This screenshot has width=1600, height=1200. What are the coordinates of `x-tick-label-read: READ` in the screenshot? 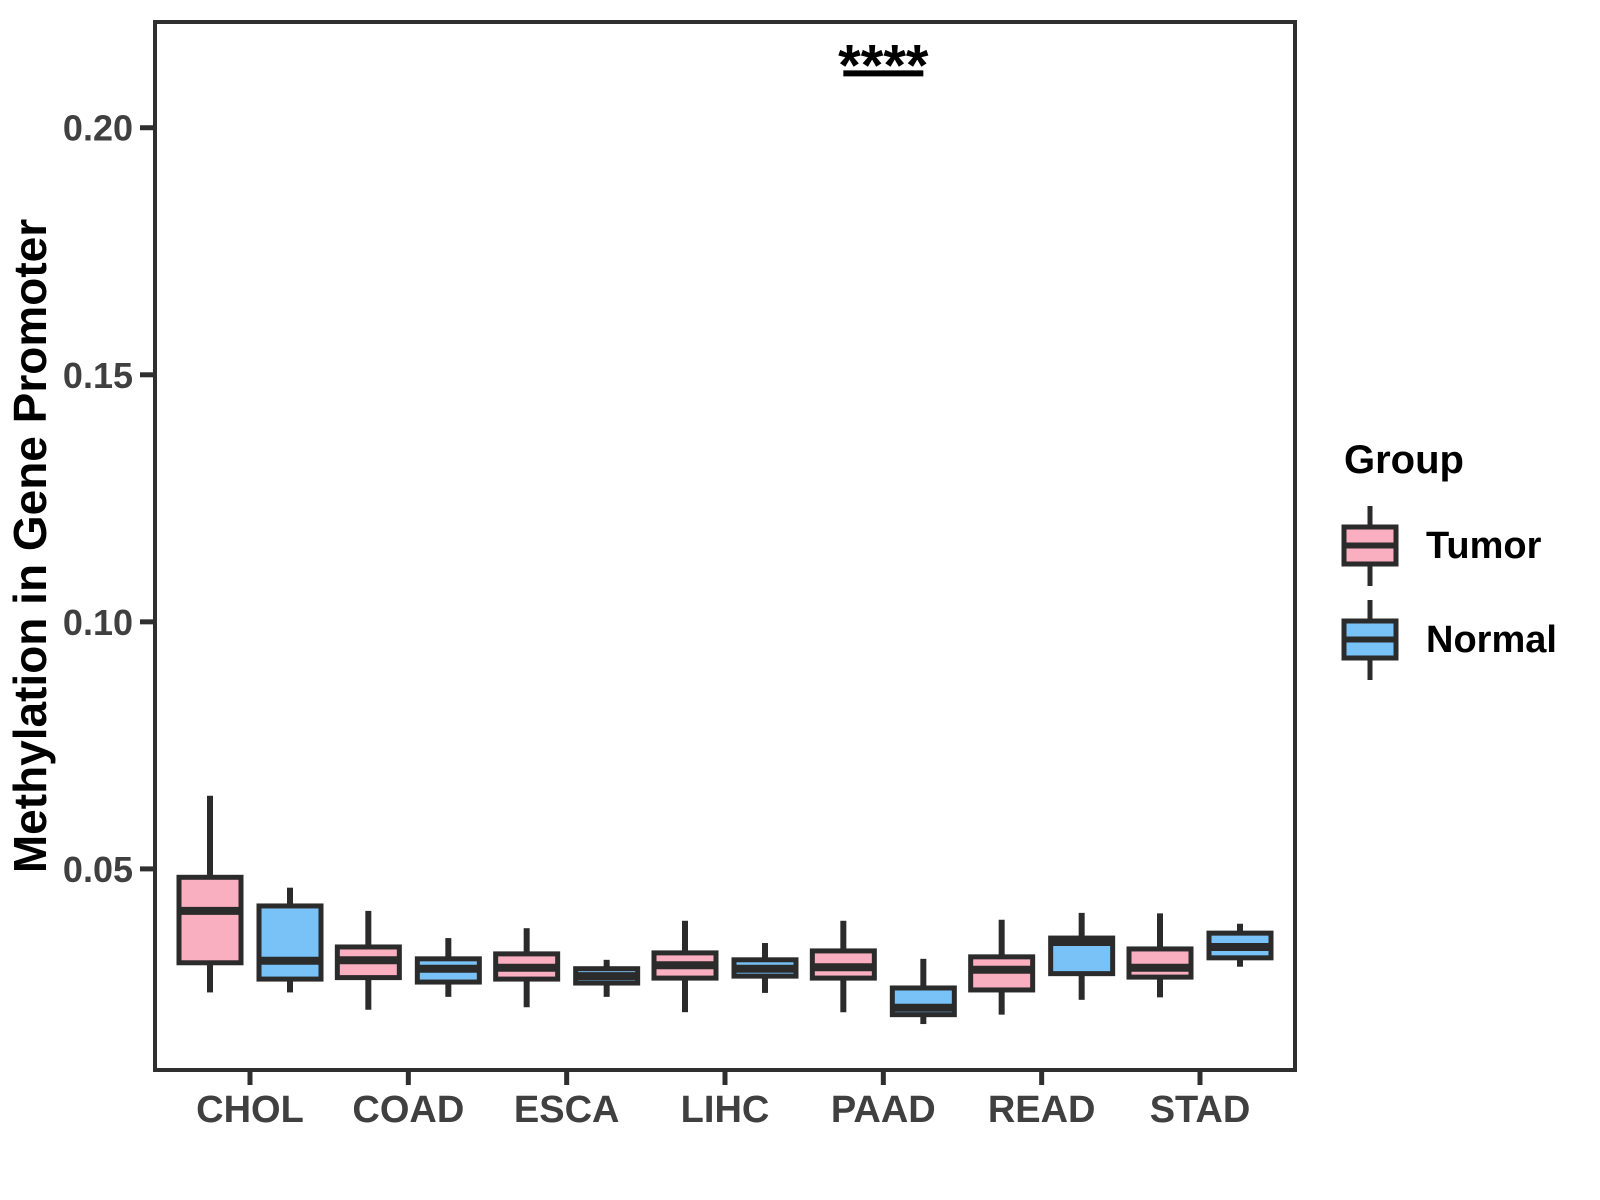 It's located at (1042, 1110).